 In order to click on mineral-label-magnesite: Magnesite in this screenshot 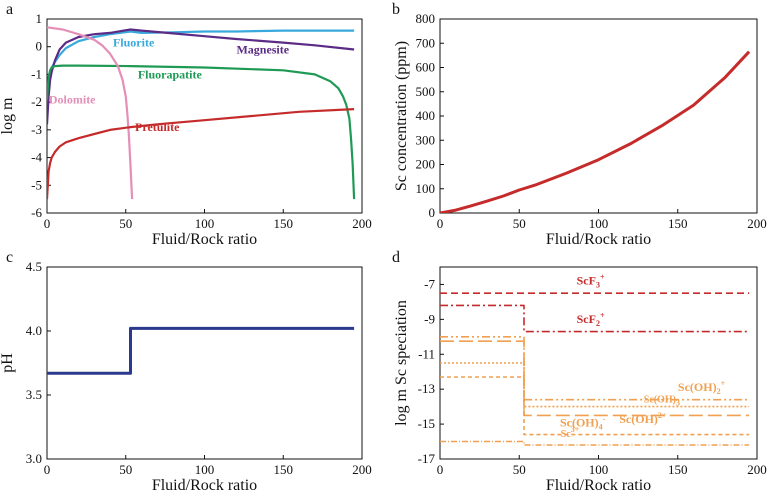, I will do `click(262, 50)`.